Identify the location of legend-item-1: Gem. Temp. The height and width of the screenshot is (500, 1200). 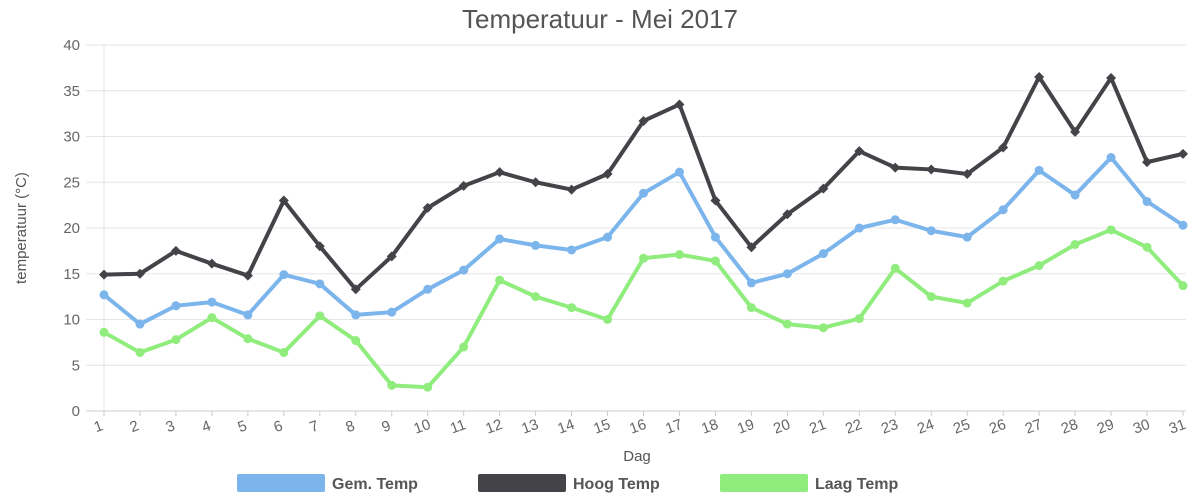
(327, 483).